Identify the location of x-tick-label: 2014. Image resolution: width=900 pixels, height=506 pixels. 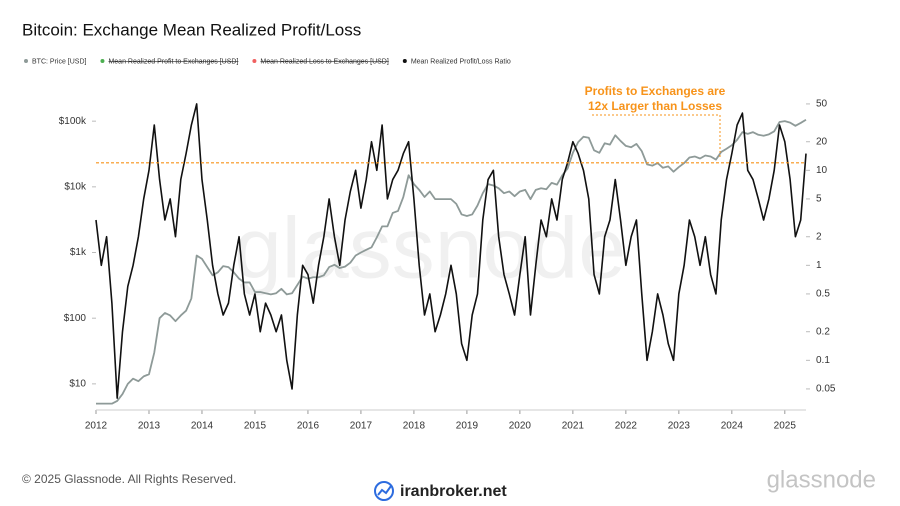
(202, 426).